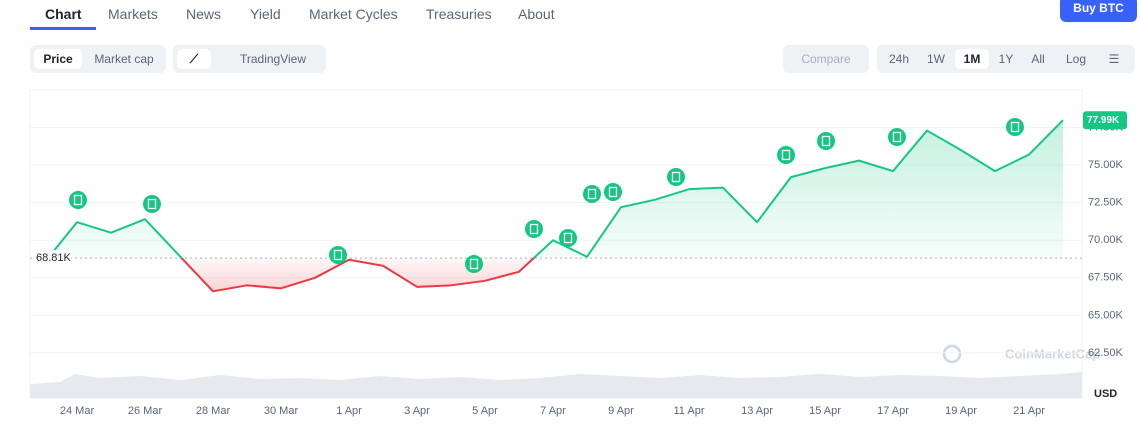 This screenshot has width=1141, height=429. Describe the element at coordinates (1076, 59) in the screenshot. I see `log-button: Log` at that location.